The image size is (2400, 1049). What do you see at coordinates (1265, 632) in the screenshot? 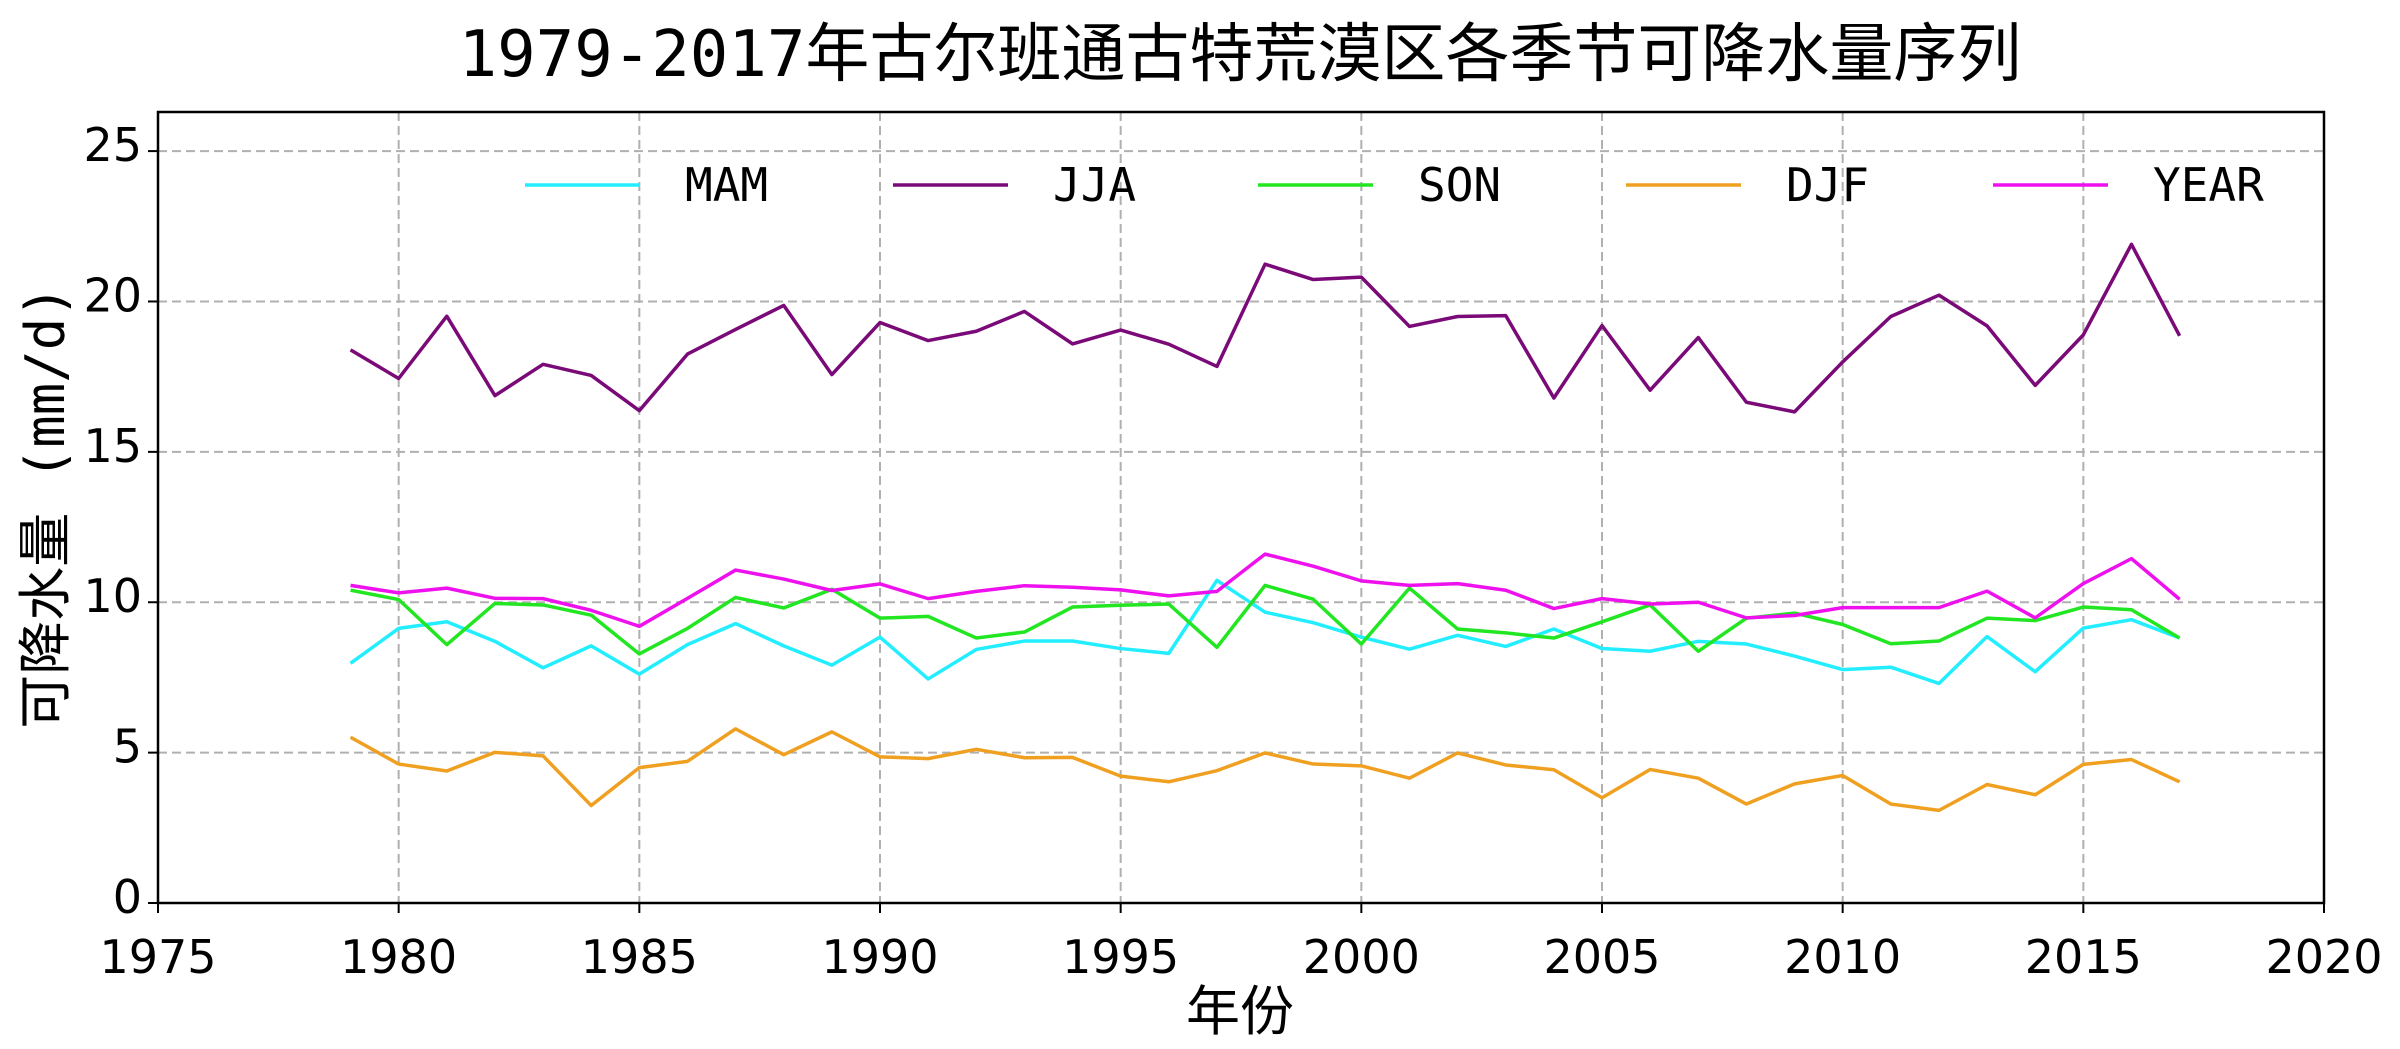
I see `series-line-mam` at bounding box center [1265, 632].